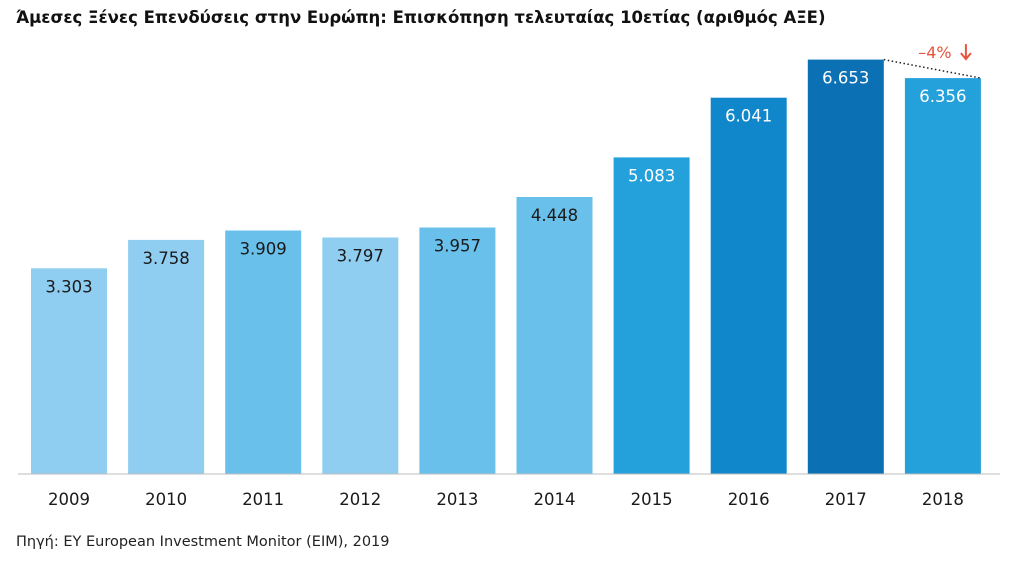 The image size is (1024, 562). I want to click on bar-2016, so click(748, 285).